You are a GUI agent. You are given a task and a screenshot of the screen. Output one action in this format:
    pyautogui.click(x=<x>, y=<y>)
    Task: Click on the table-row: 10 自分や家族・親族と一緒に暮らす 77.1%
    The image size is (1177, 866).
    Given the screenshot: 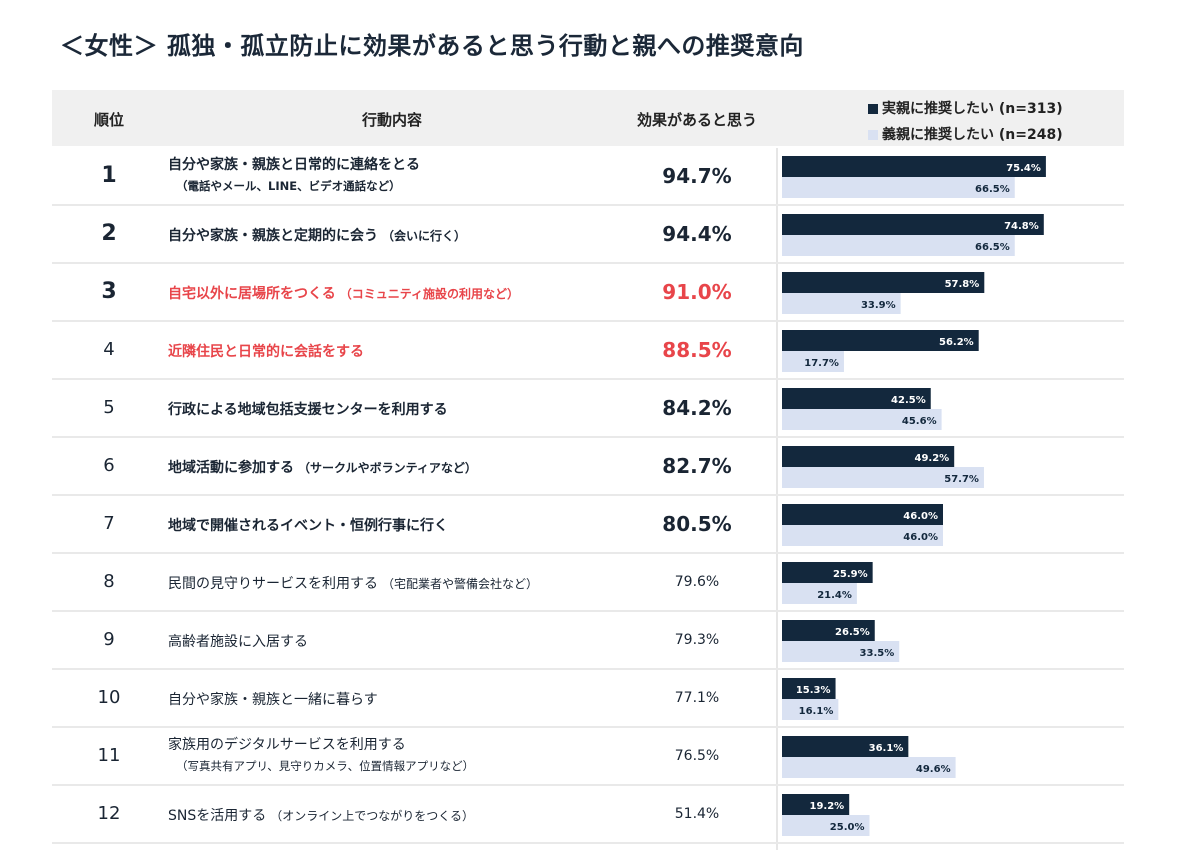 What is the action you would take?
    pyautogui.click(x=588, y=699)
    